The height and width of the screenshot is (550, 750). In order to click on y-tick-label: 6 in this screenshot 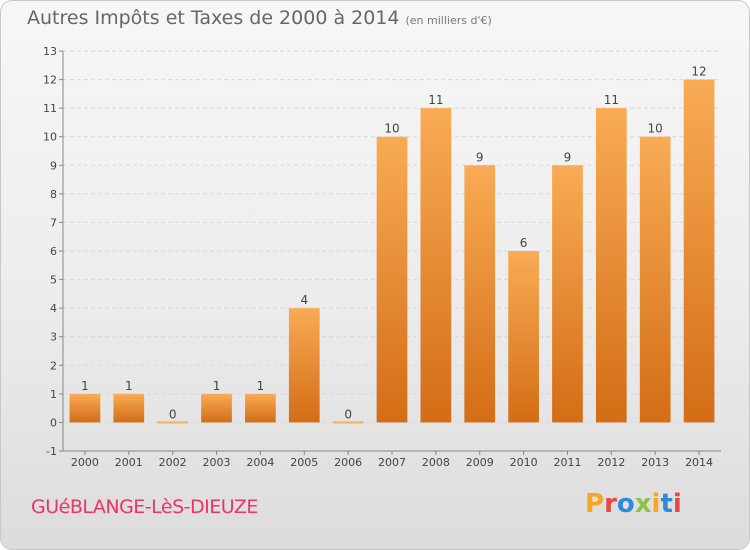, I will do `click(53, 251)`.